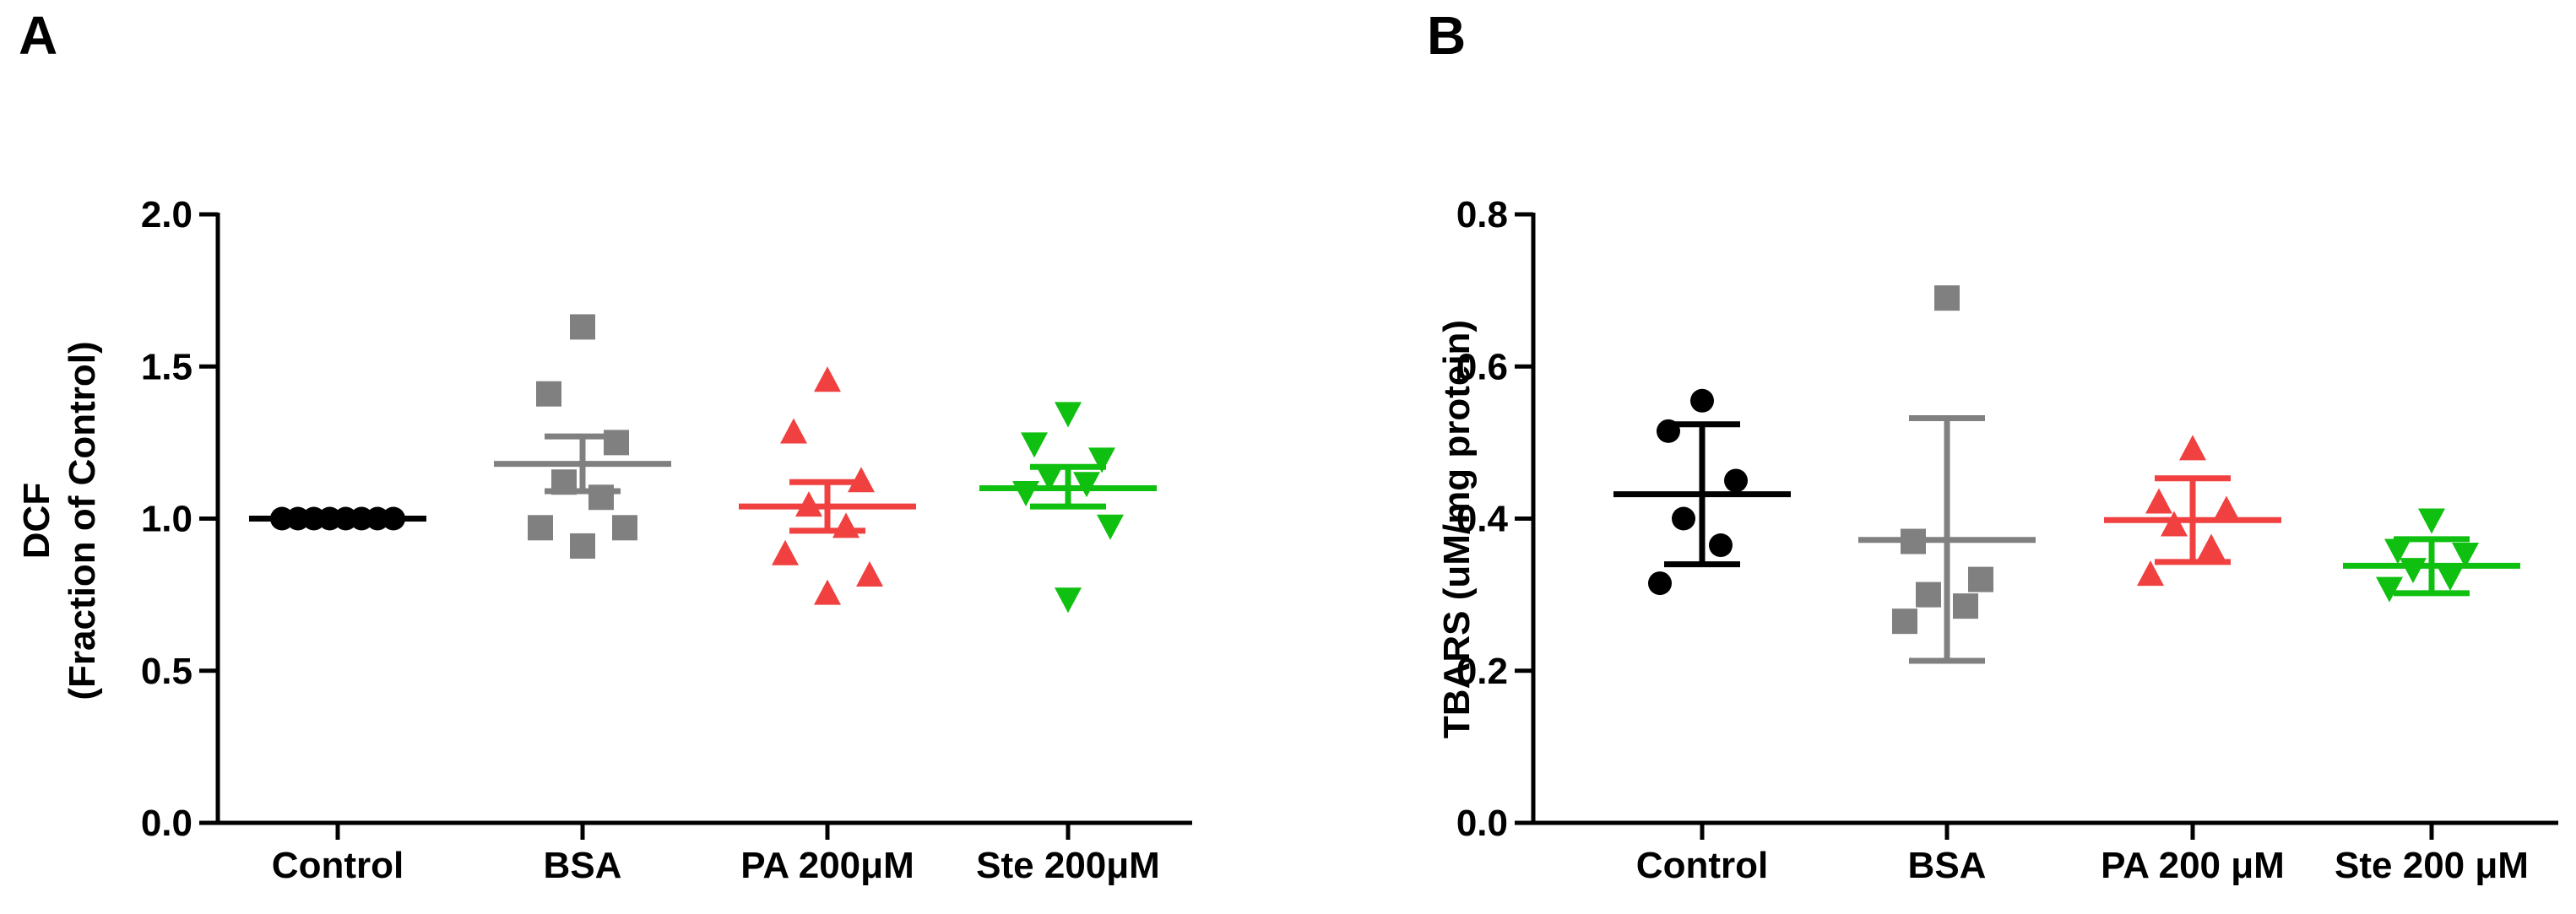 The width and height of the screenshot is (2576, 914). What do you see at coordinates (38, 36) in the screenshot?
I see `panel-label-a: A` at bounding box center [38, 36].